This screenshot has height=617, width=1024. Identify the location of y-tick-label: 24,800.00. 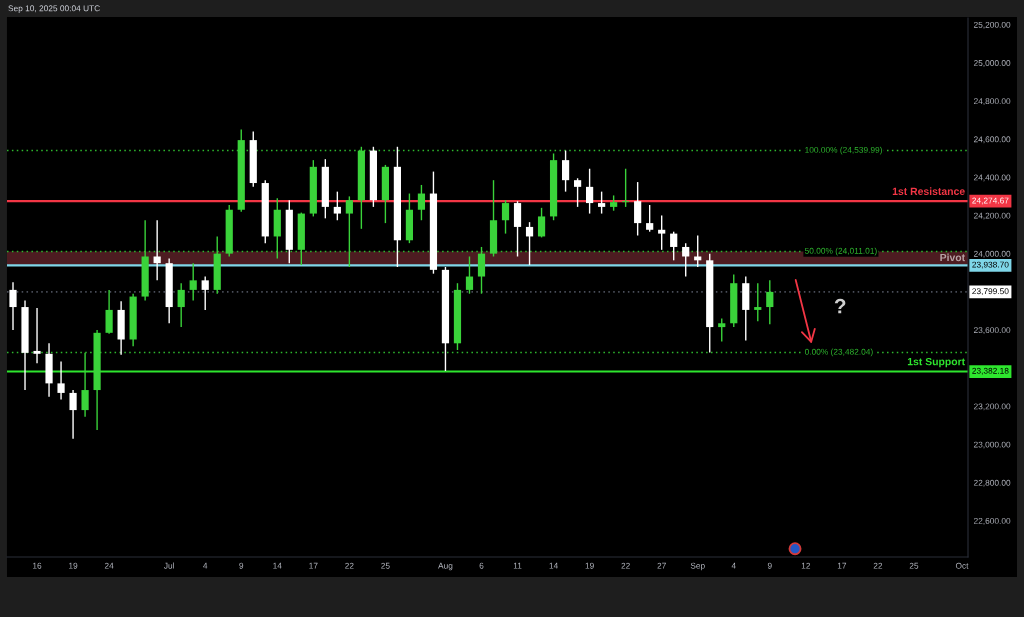
(992, 102).